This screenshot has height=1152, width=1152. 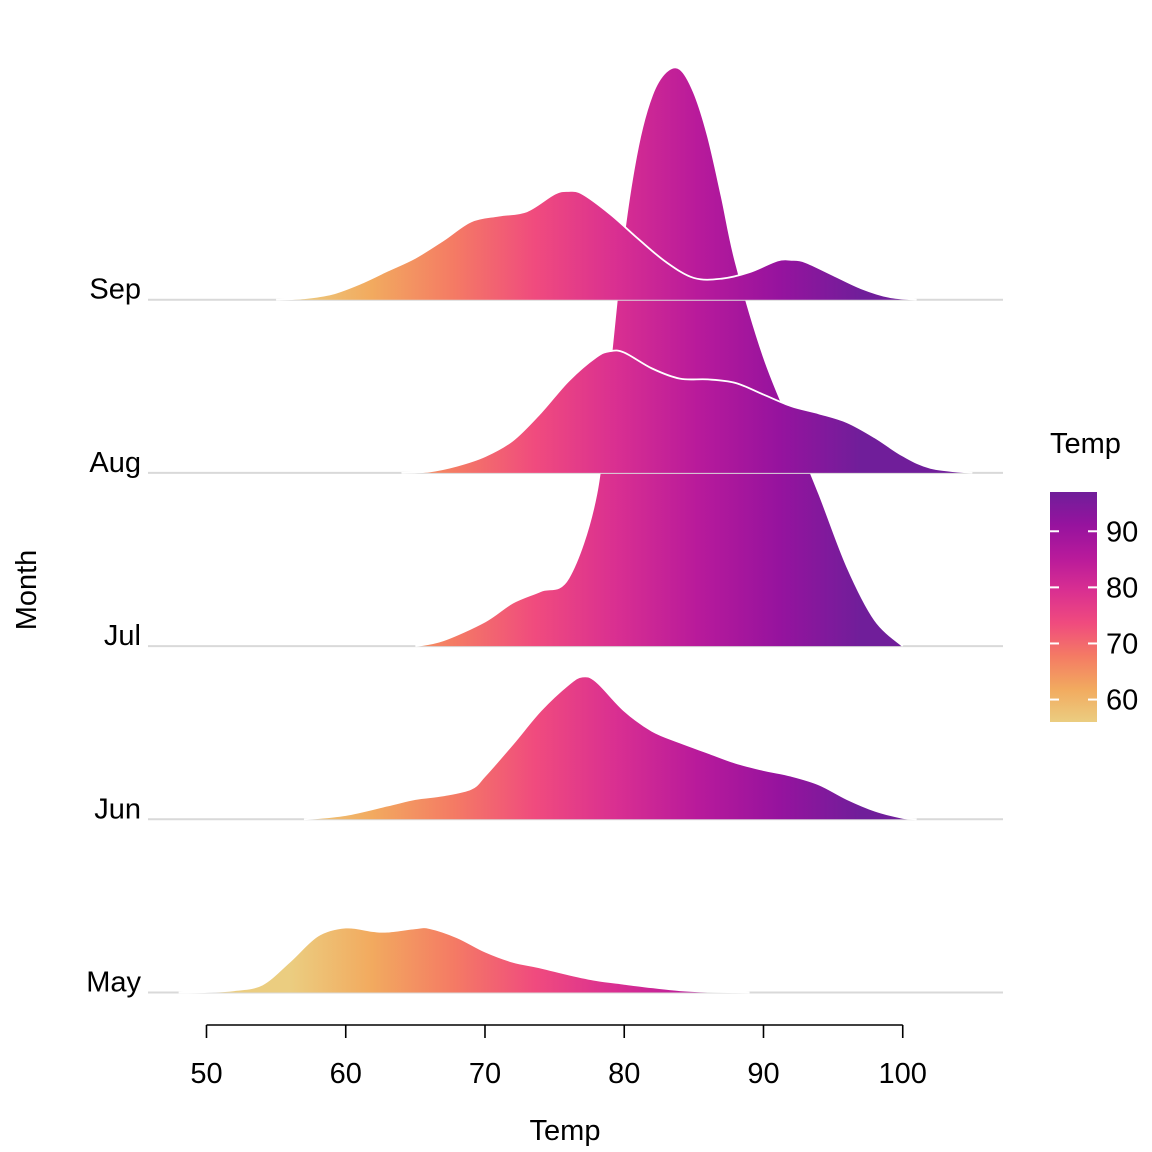 I want to click on x-axis: 50 60 70 80 90 100, so click(x=558, y=1057).